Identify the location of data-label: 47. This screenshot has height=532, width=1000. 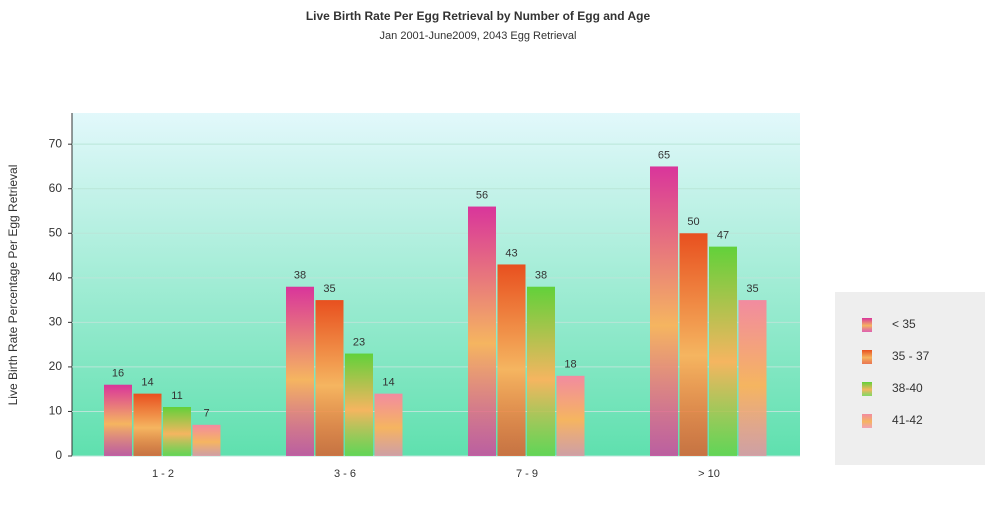
(723, 236).